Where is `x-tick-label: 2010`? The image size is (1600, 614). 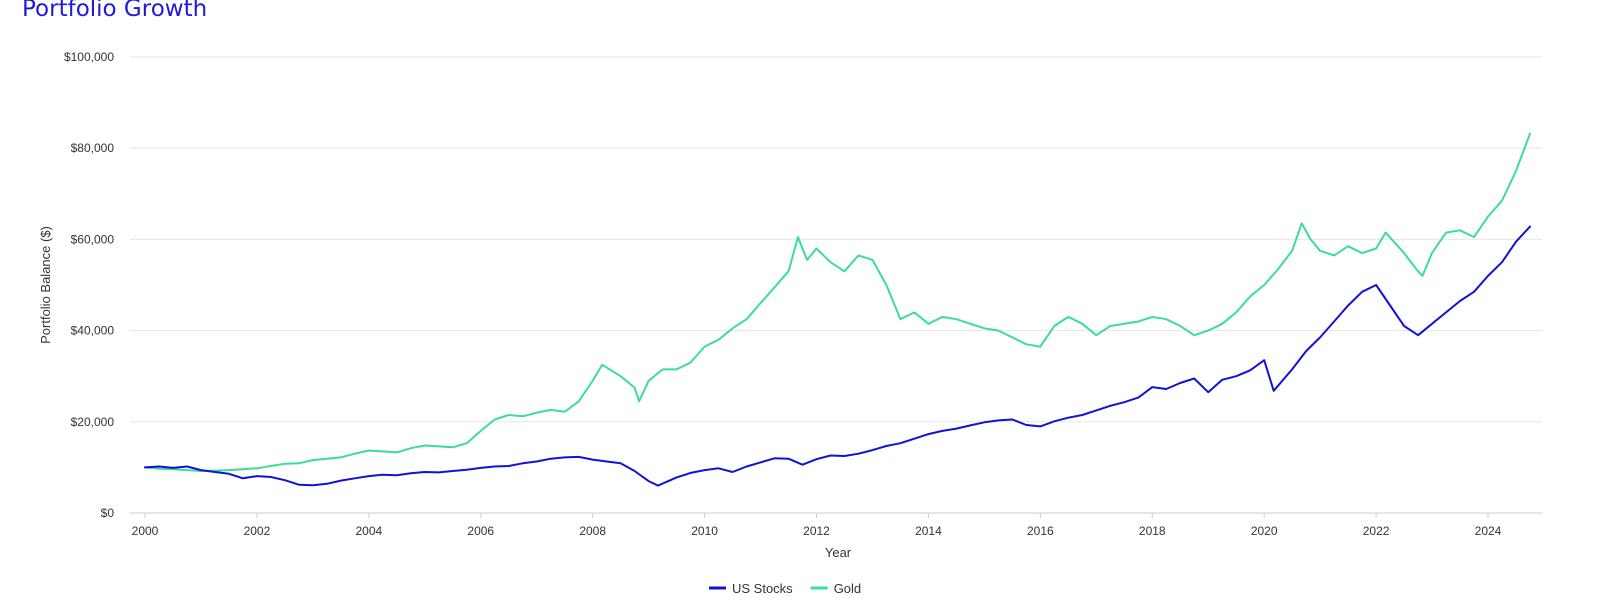 x-tick-label: 2010 is located at coordinates (704, 531).